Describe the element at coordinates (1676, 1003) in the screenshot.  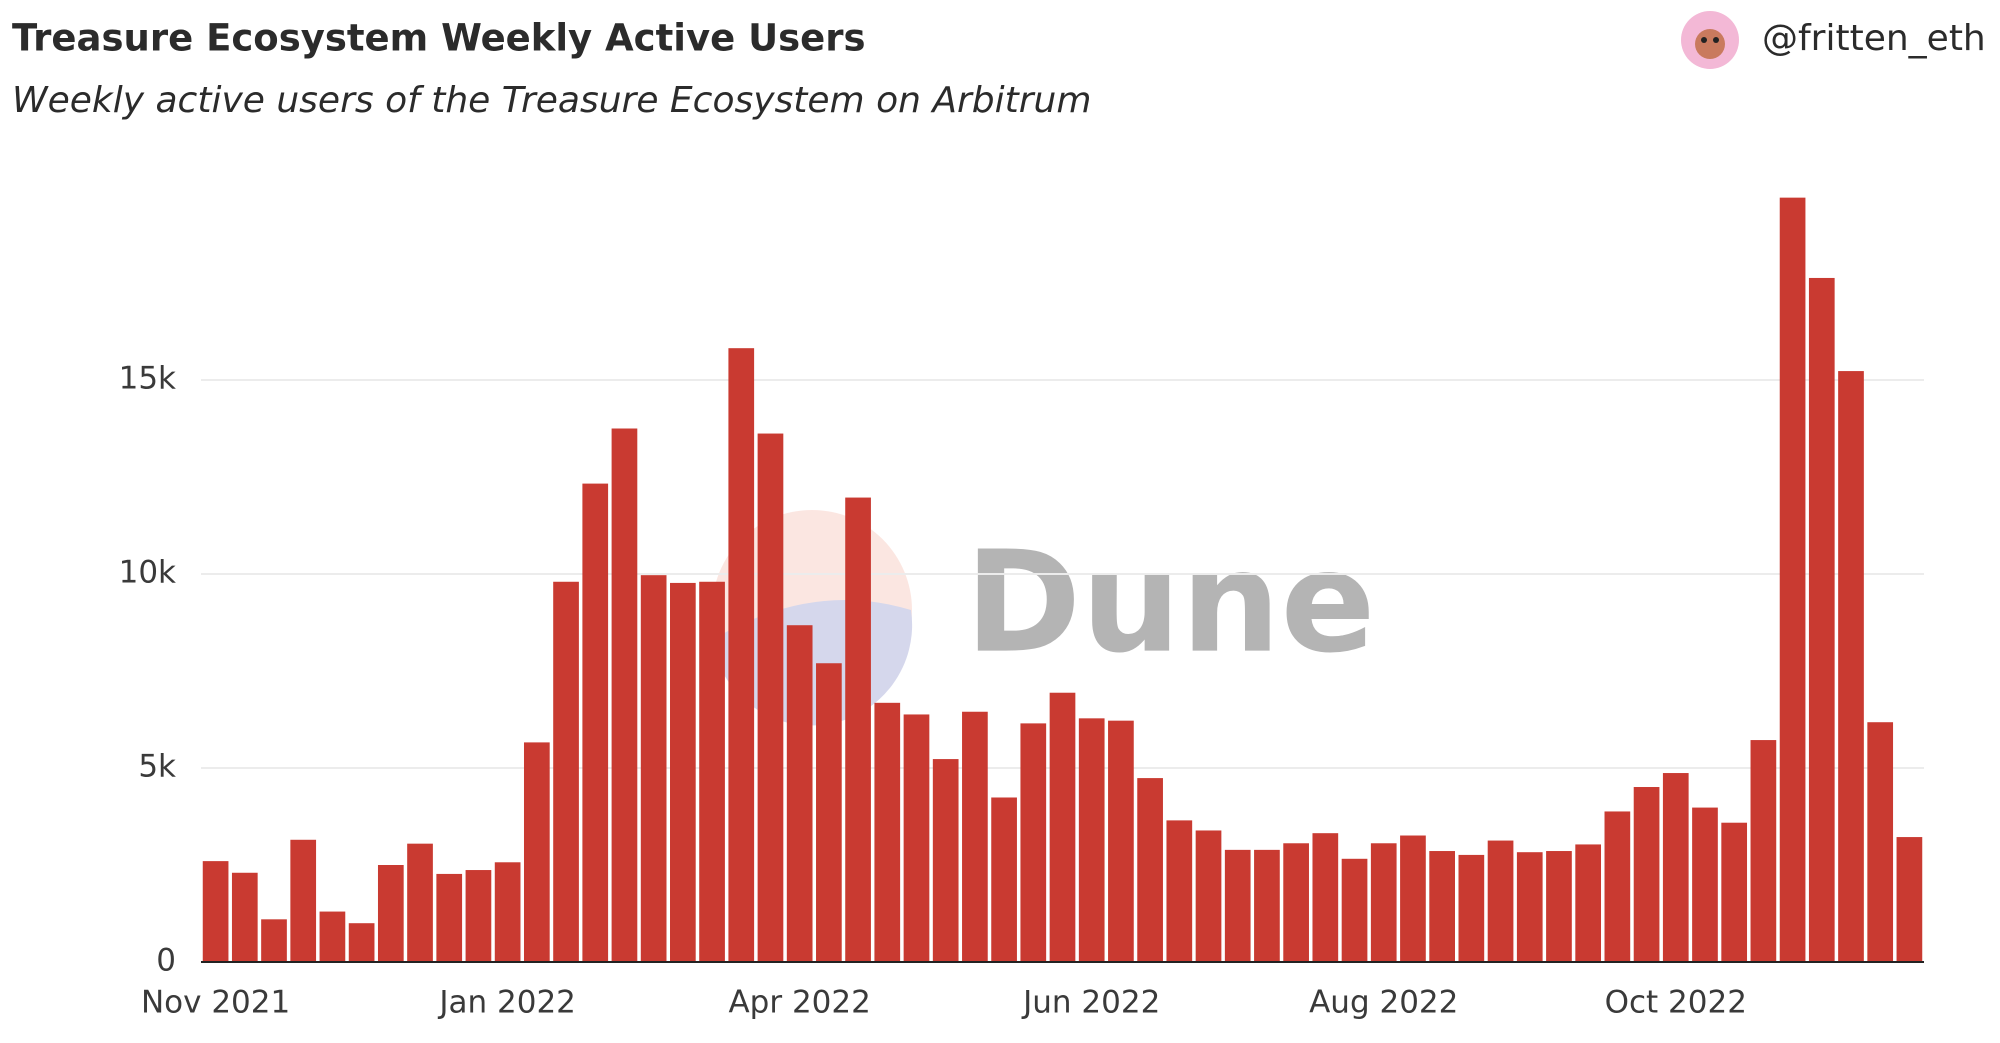
I see `x-tick-label: Oct 2022` at that location.